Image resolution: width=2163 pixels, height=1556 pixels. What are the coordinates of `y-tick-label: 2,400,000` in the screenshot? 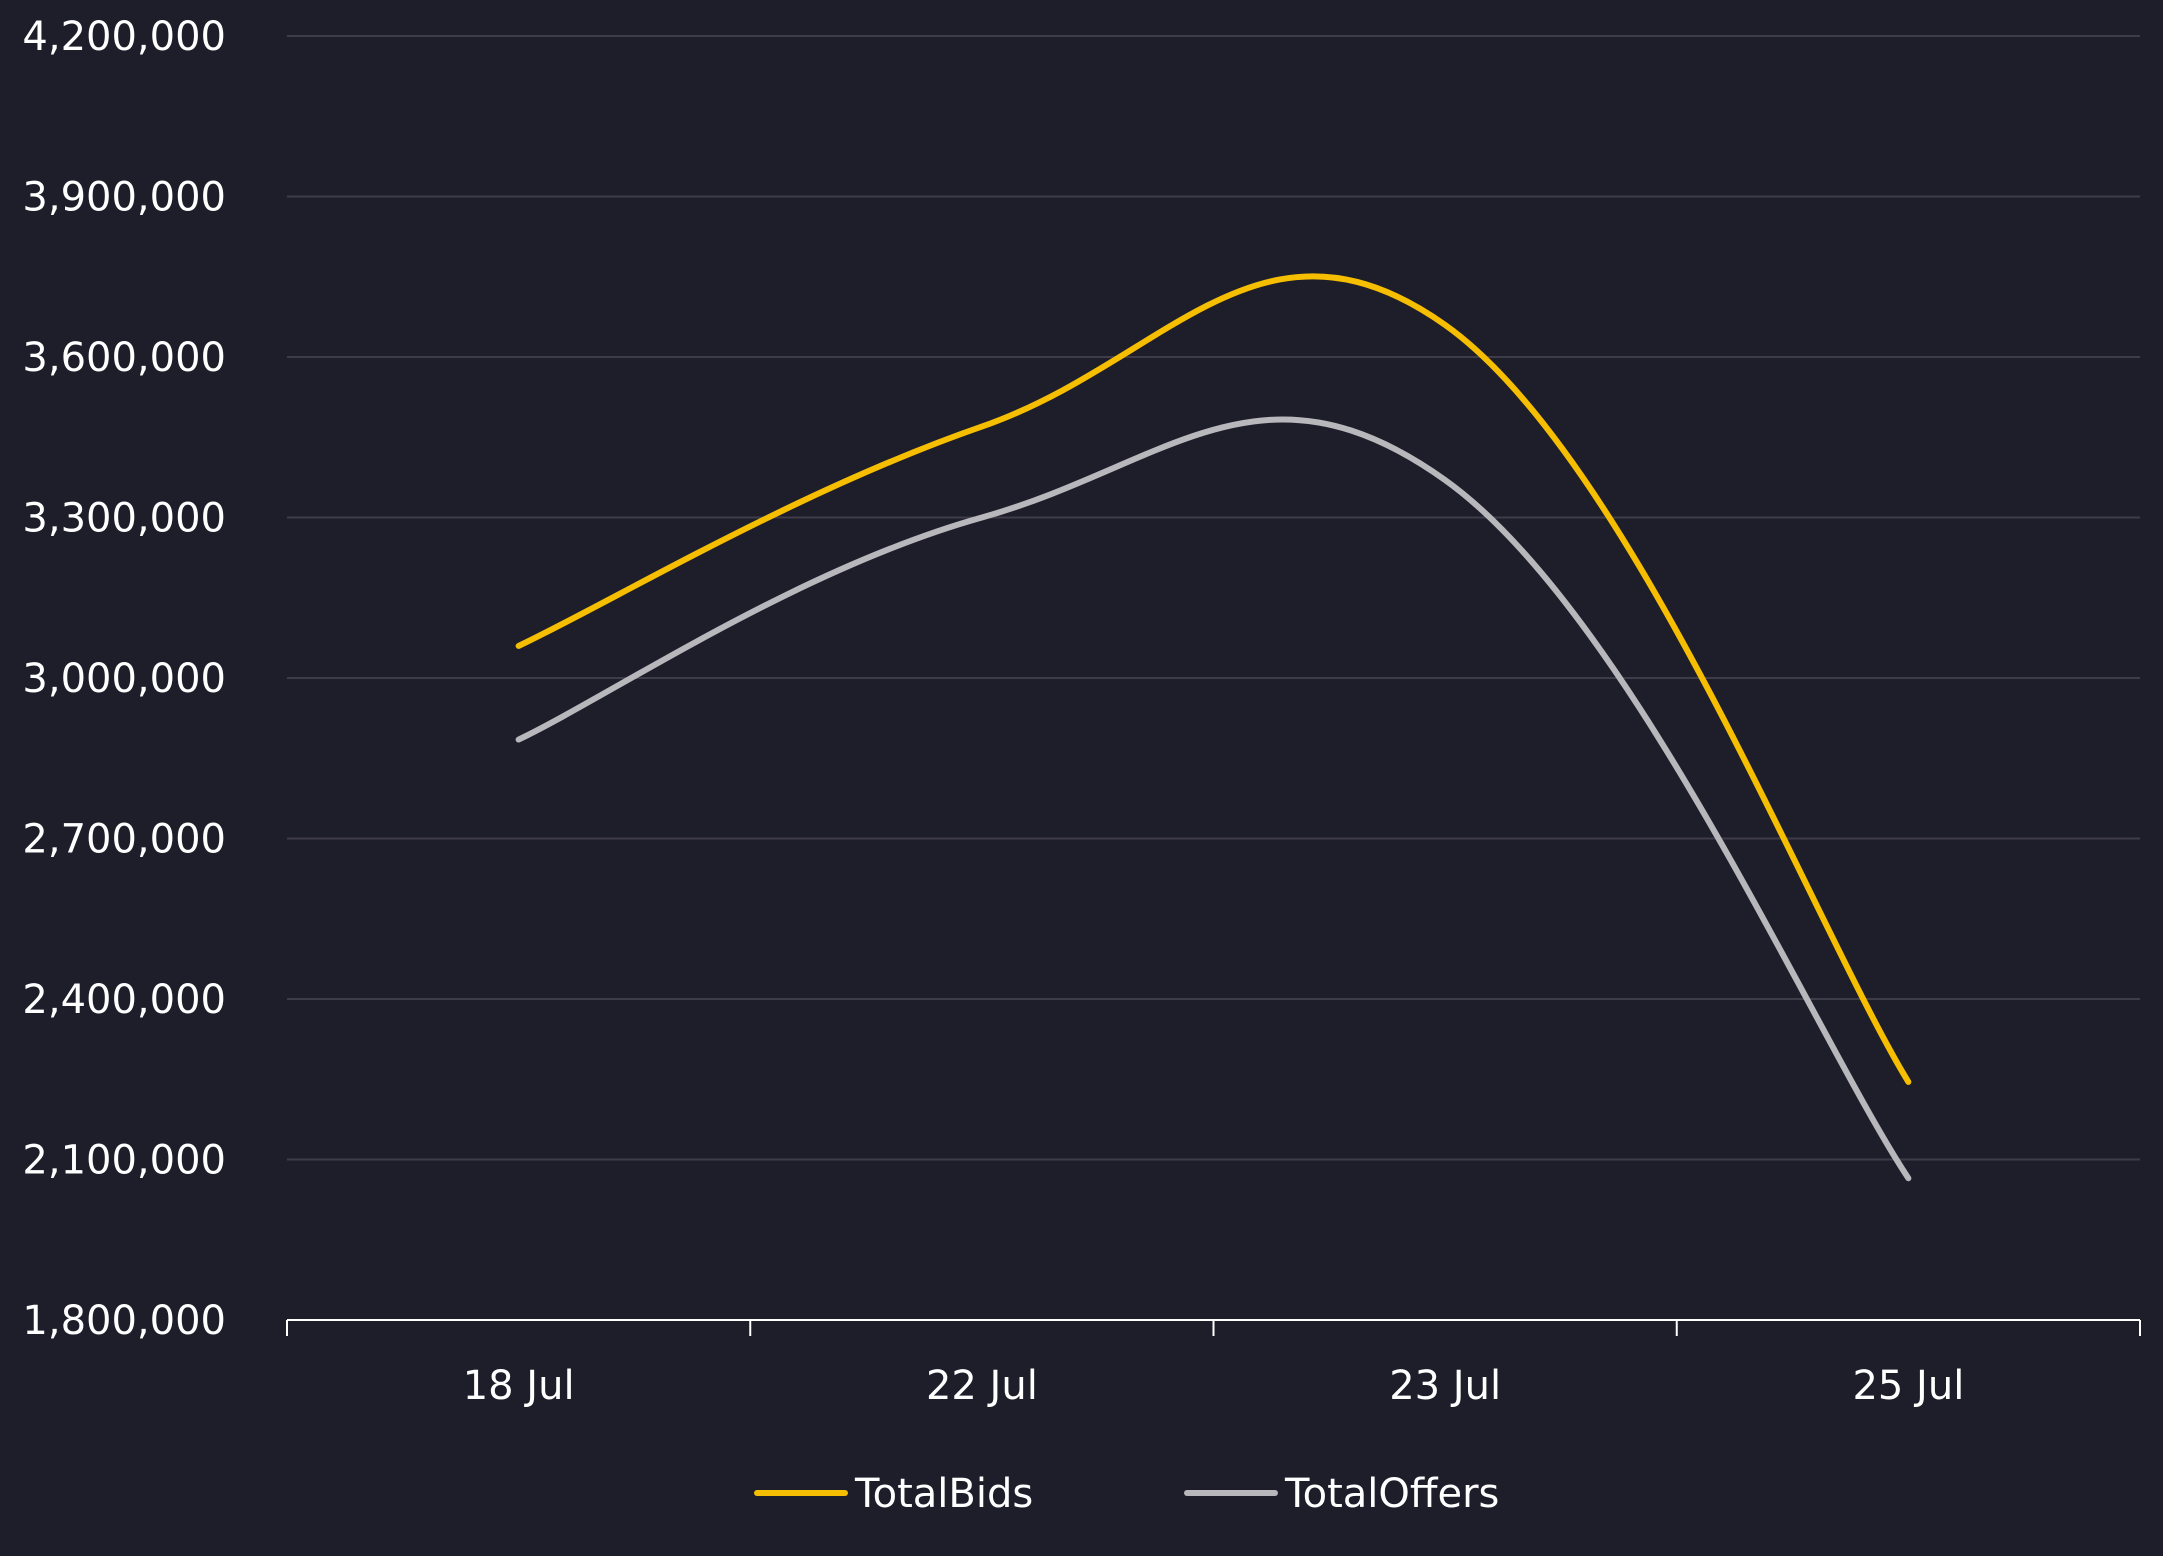 It's located at (124, 1000).